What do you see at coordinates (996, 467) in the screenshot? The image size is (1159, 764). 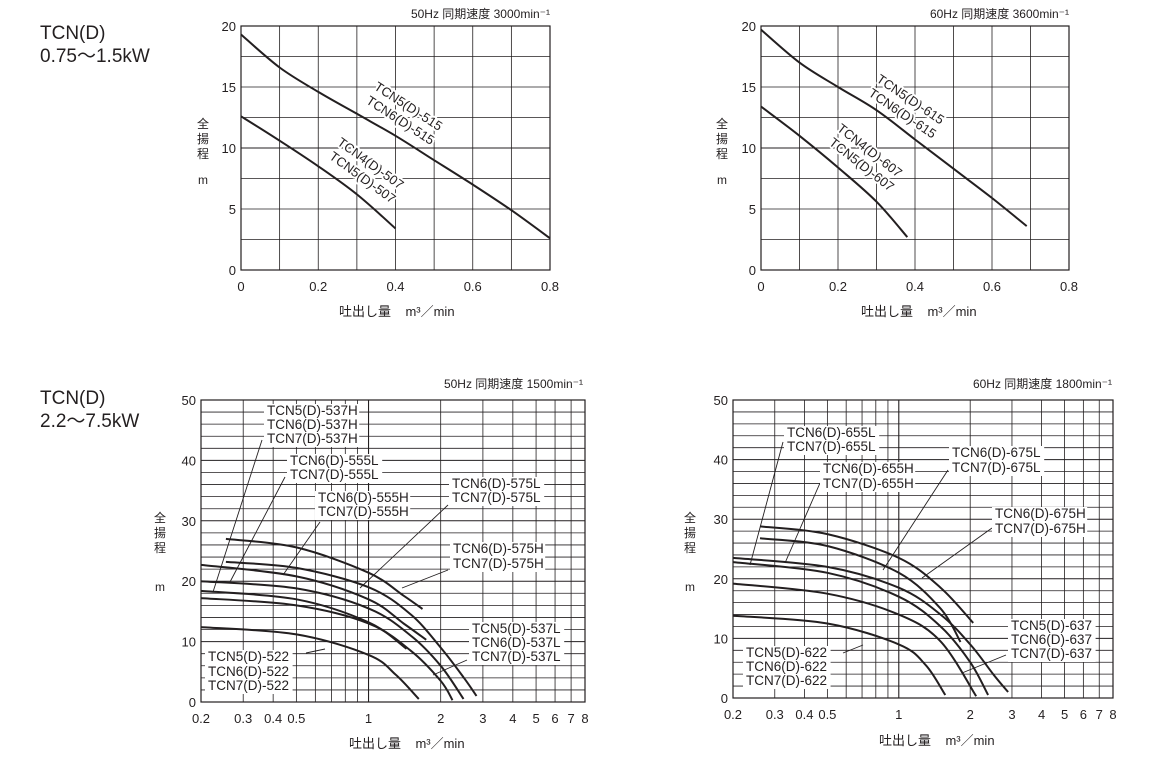 I see `curve-label: TCN7(D)-675L` at bounding box center [996, 467].